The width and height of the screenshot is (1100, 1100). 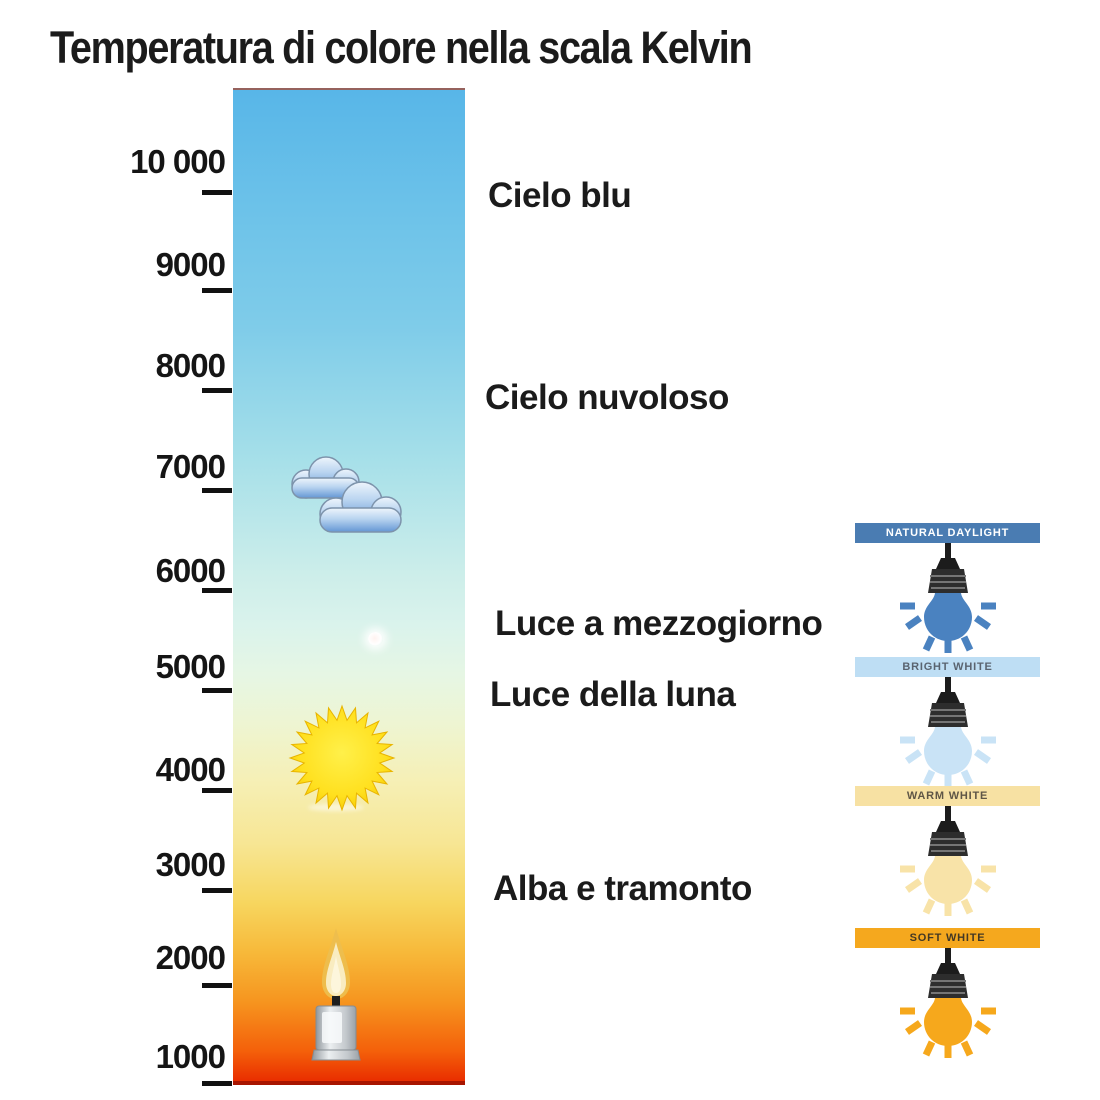 I want to click on bulb-card-natural-daylight: NATURAL DAYLIGHT, so click(x=947, y=589).